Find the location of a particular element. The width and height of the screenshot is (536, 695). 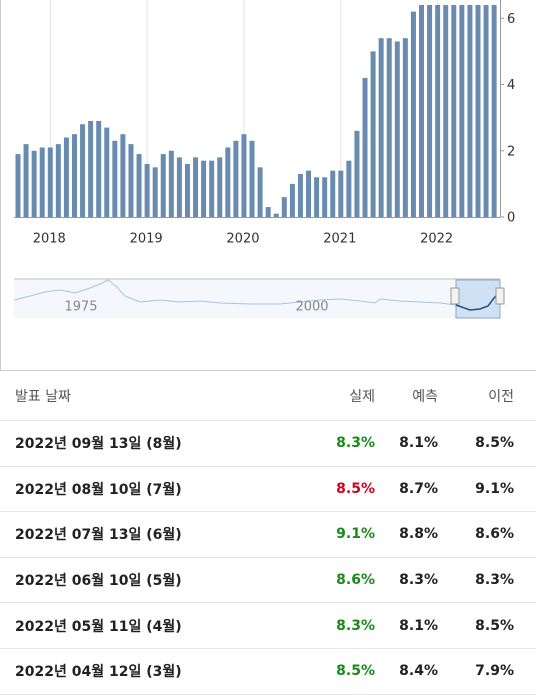

date-cell: 2022년 08월 10일 (7월) is located at coordinates (98, 489).